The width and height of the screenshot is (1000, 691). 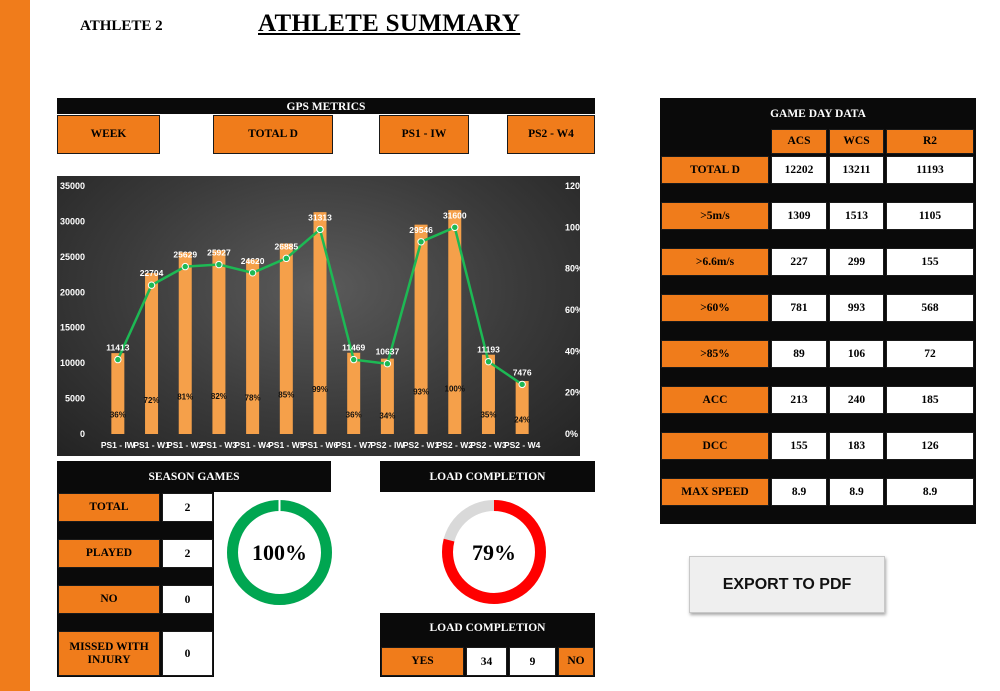 What do you see at coordinates (488, 350) in the screenshot?
I see `bar-value-label: 11193` at bounding box center [488, 350].